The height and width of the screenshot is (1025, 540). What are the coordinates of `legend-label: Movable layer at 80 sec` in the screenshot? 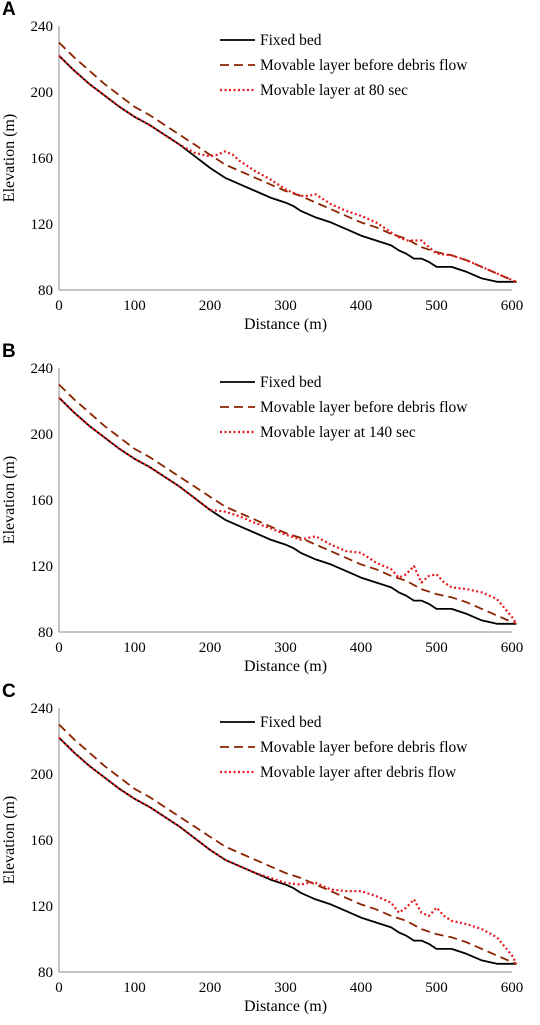 It's located at (334, 90).